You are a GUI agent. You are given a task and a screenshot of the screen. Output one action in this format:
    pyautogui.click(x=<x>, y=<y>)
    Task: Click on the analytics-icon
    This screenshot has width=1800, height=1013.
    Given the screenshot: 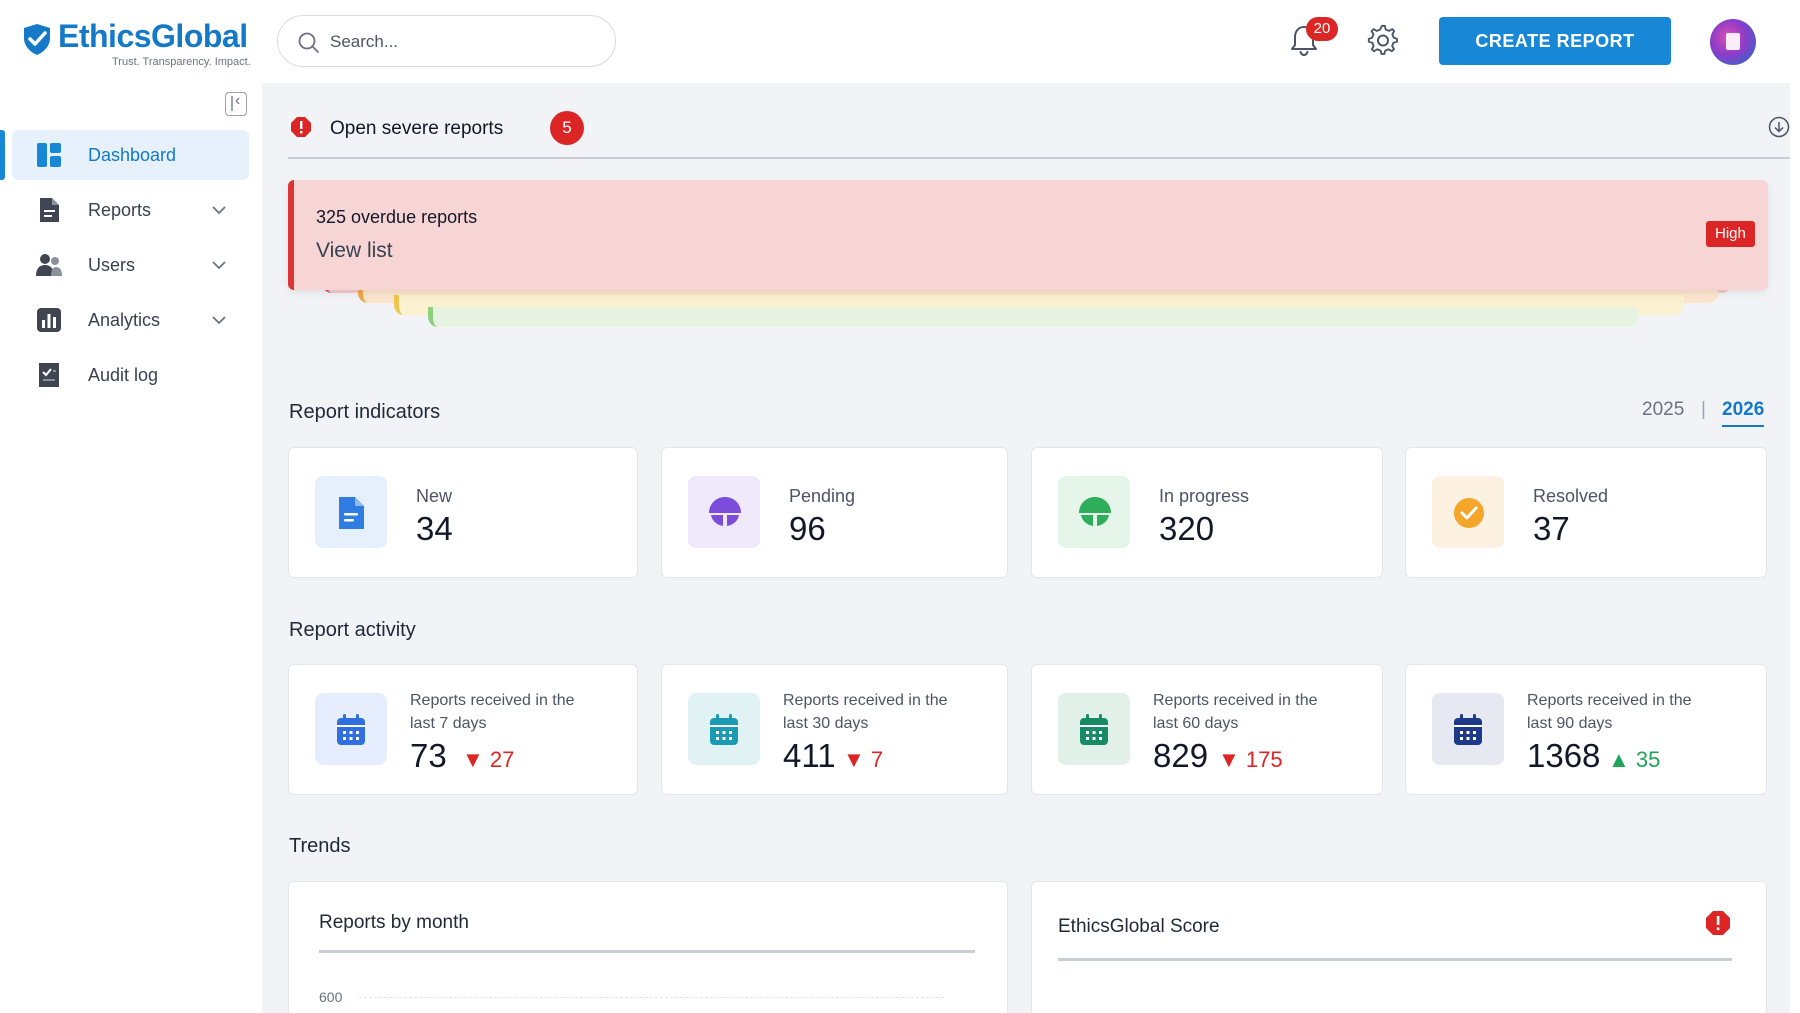 What is the action you would take?
    pyautogui.click(x=49, y=320)
    